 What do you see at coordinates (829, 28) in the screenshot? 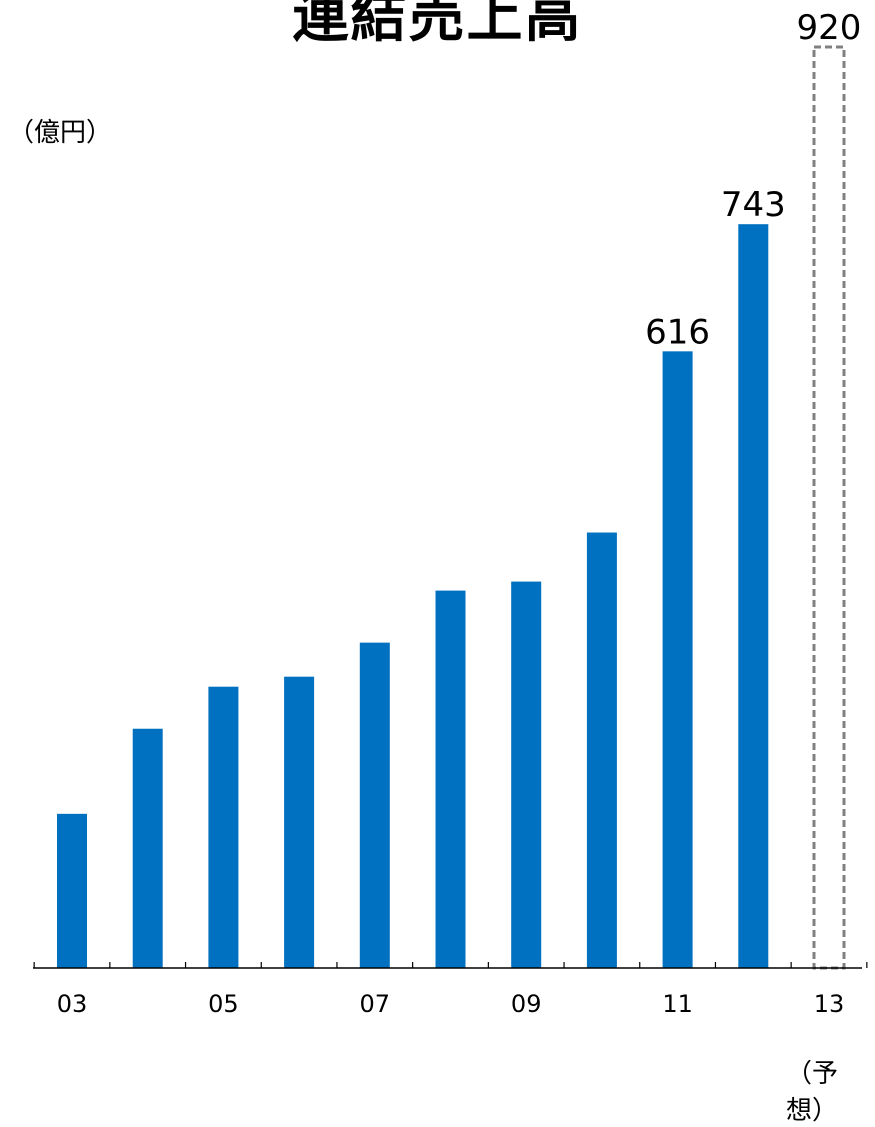
I see `data-label-13: 920` at bounding box center [829, 28].